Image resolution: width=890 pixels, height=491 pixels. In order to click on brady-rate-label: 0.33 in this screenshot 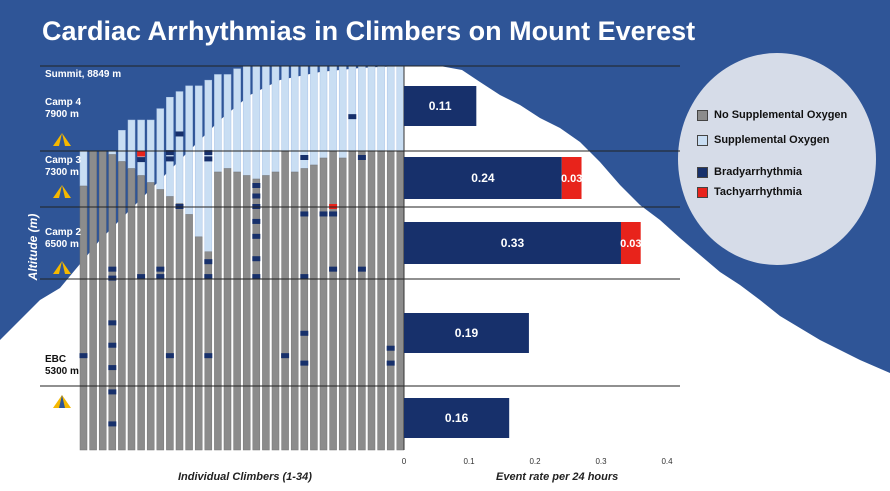, I will do `click(513, 243)`.